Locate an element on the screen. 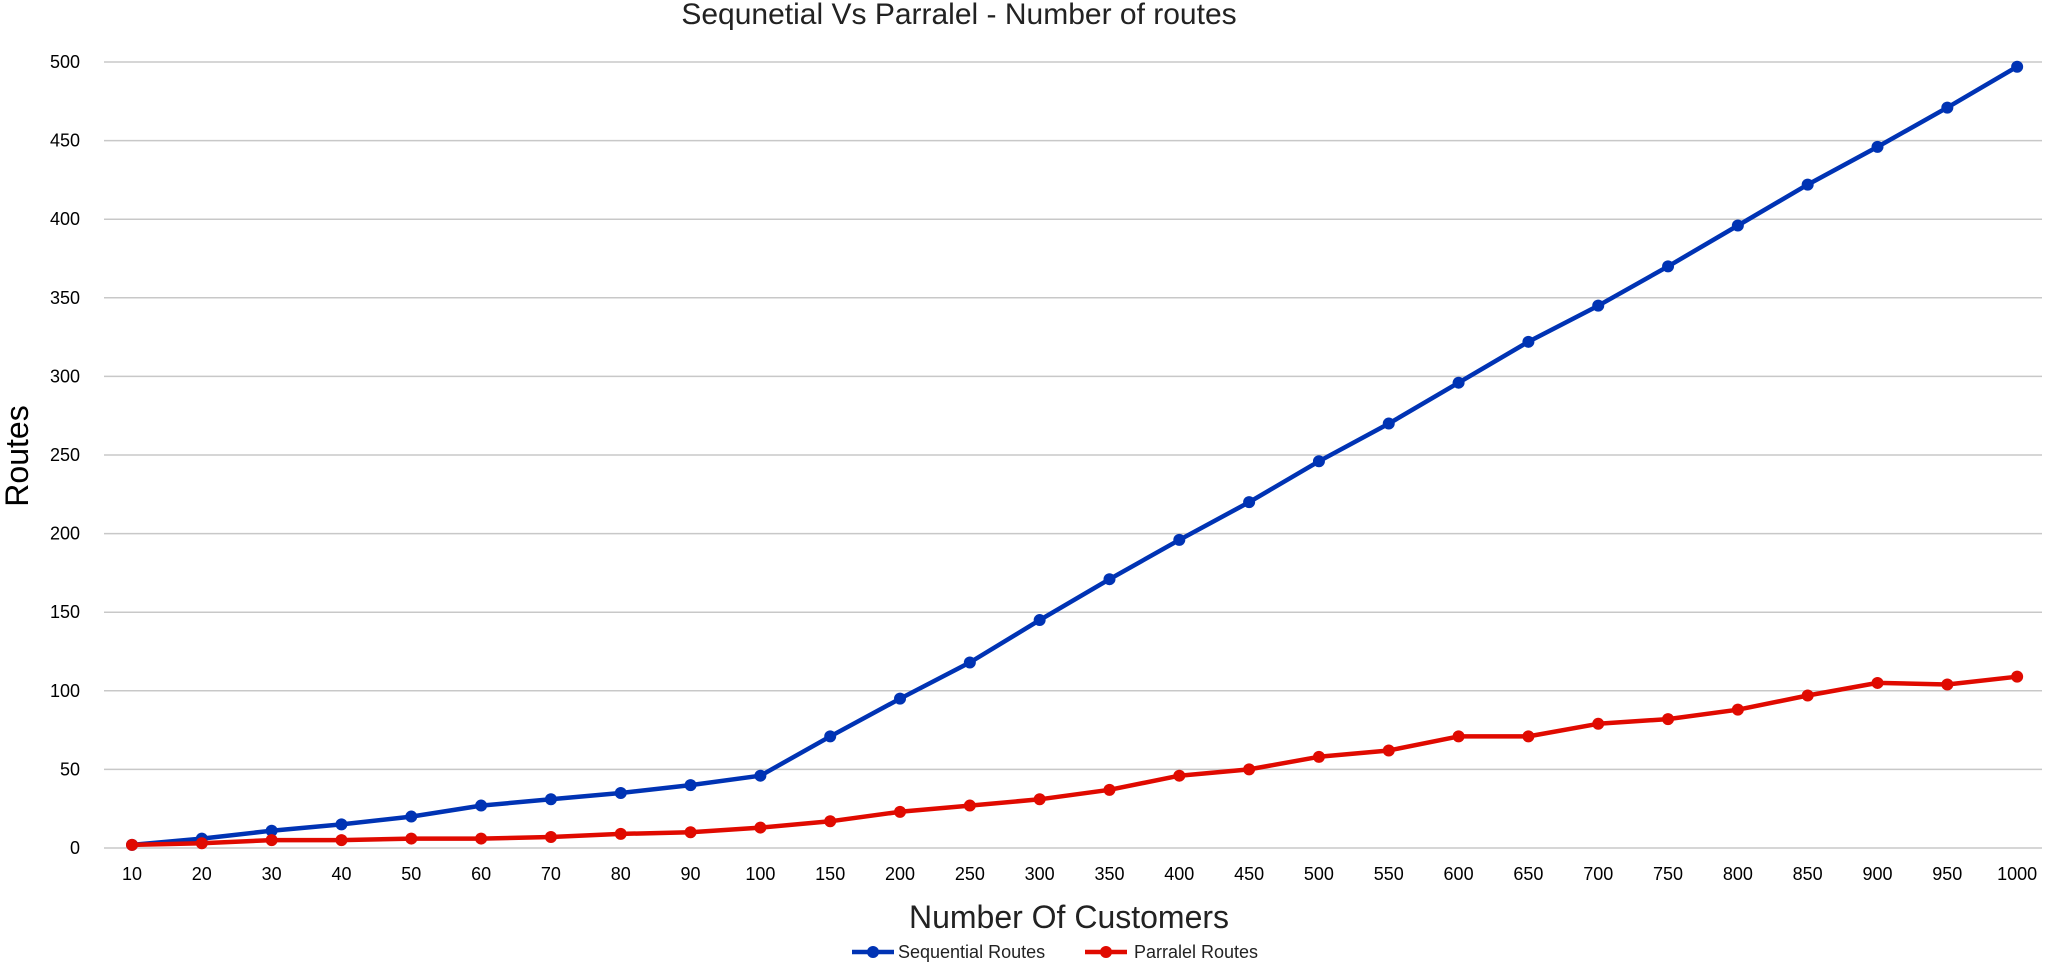 The width and height of the screenshot is (2048, 974). y-tick-label: 400 is located at coordinates (65, 219).